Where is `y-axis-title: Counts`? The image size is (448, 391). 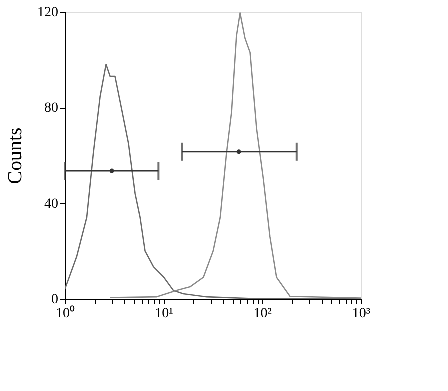
y-axis-title: Counts is located at coordinates (15, 155).